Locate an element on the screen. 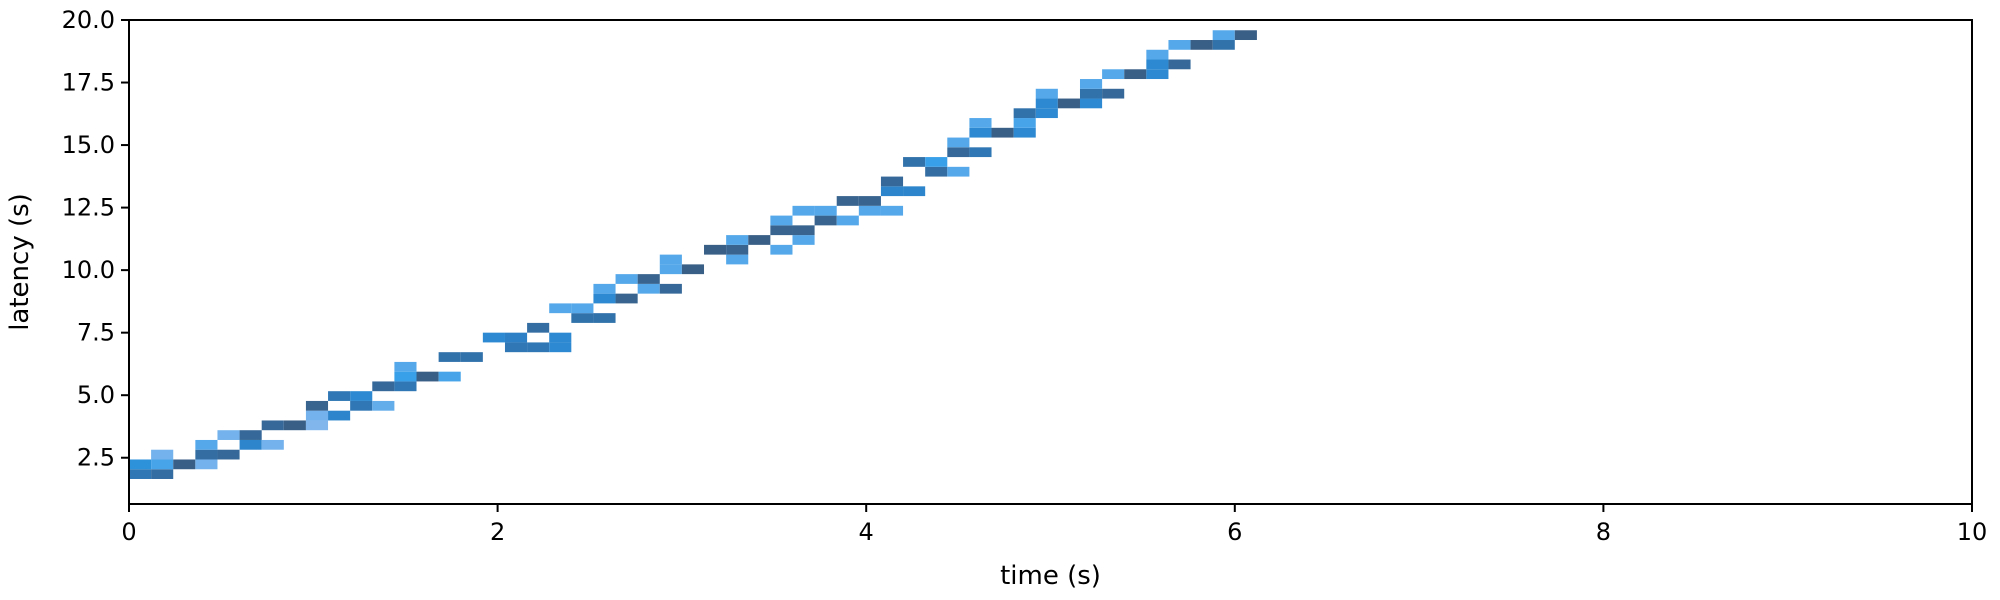  y-tick-label: 7.5 is located at coordinates (96, 333).